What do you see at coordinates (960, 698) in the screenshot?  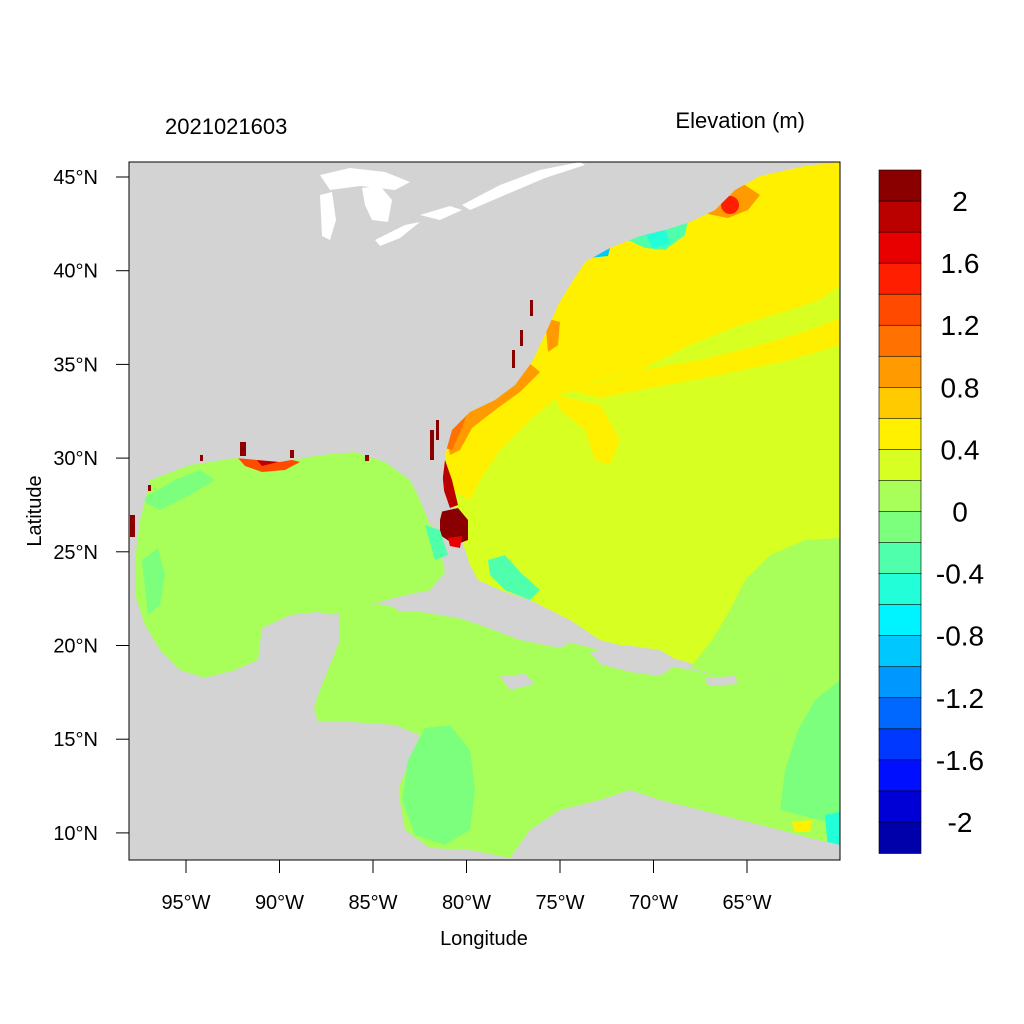 I see `colorbar-label: -1.2` at bounding box center [960, 698].